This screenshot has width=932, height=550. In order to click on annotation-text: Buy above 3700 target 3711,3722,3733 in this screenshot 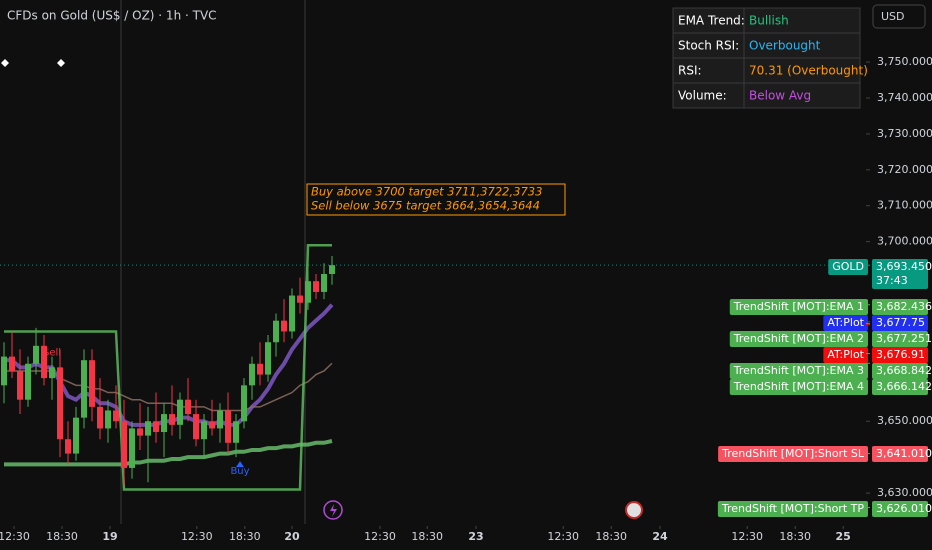, I will do `click(426, 192)`.